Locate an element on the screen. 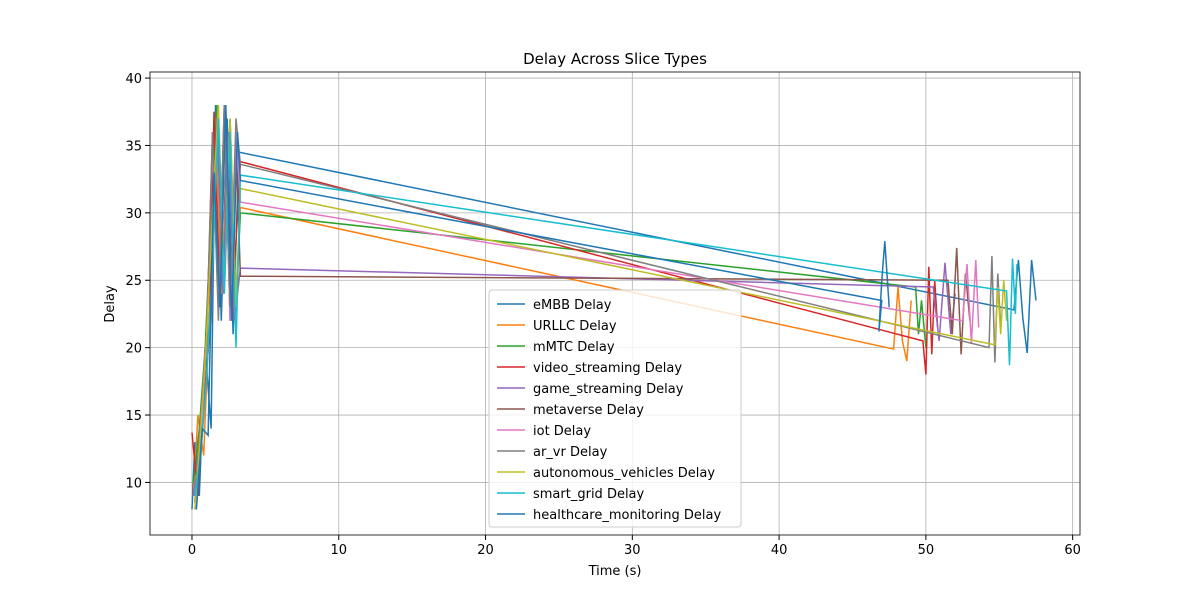 This screenshot has width=1200, height=604. legend-label: smart_grid Delay is located at coordinates (589, 494).